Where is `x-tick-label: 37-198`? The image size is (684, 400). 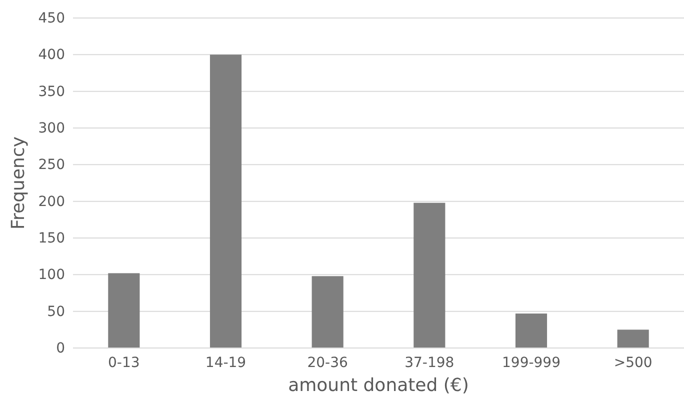
x-tick-label: 37-198 is located at coordinates (429, 362).